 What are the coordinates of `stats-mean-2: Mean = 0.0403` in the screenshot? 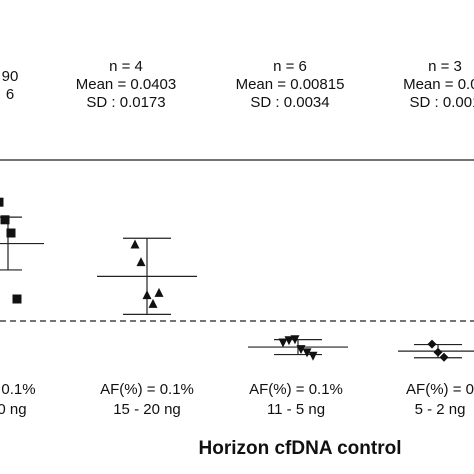 It's located at (126, 84).